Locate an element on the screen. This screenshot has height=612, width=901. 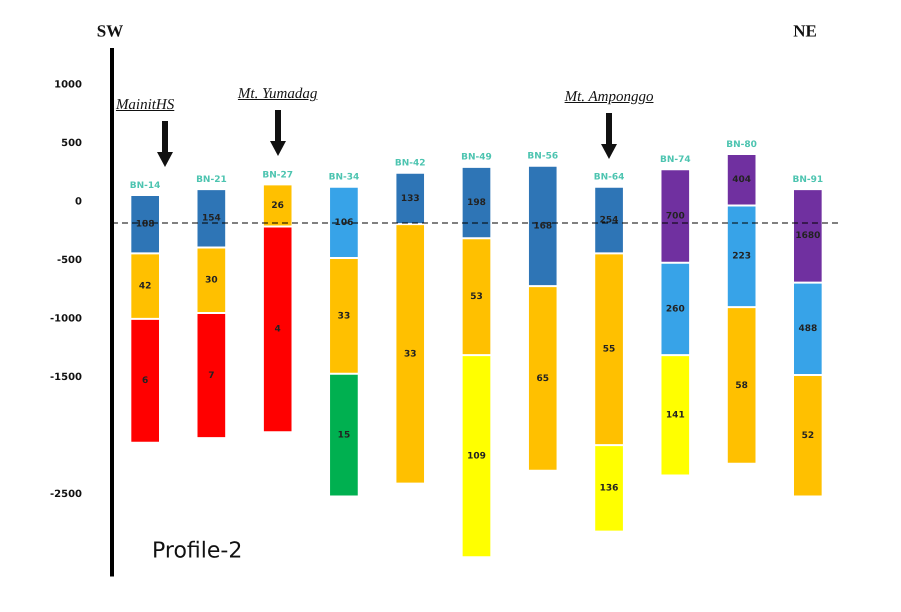
y-tick-label: -500 is located at coordinates (69, 260).